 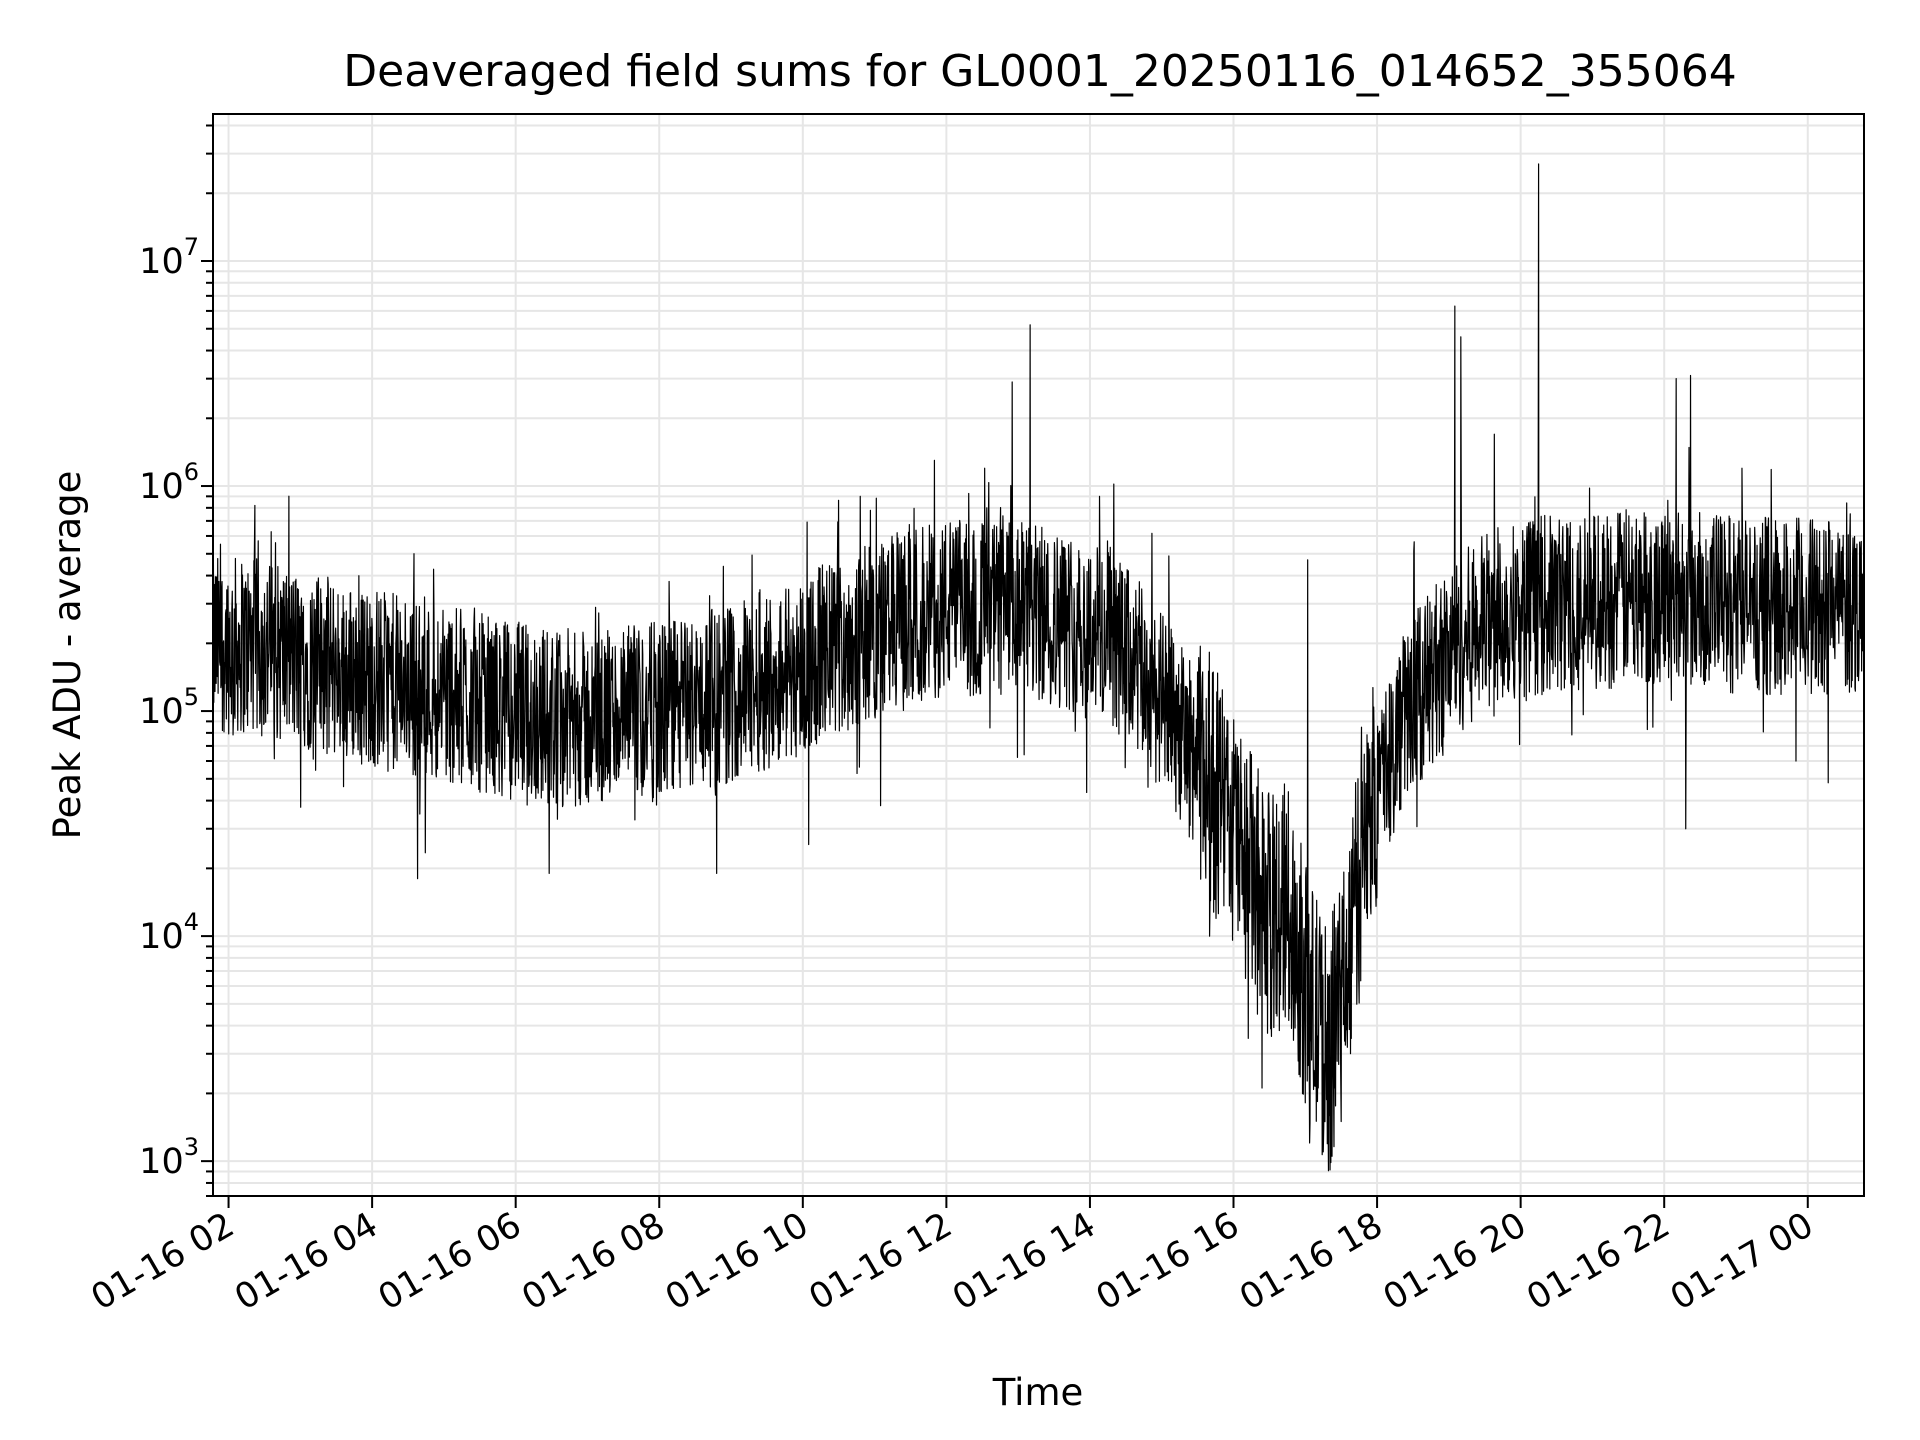 What do you see at coordinates (176, 660) in the screenshot?
I see `y-axis: 10³ 10⁴ 10⁵ 10⁶ 10⁷` at bounding box center [176, 660].